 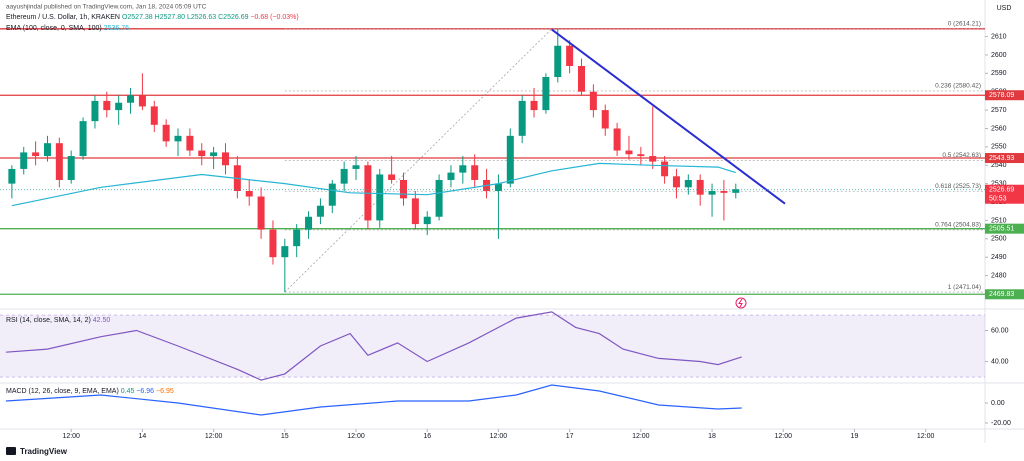 I want to click on x-tick-label: 15, so click(x=285, y=436).